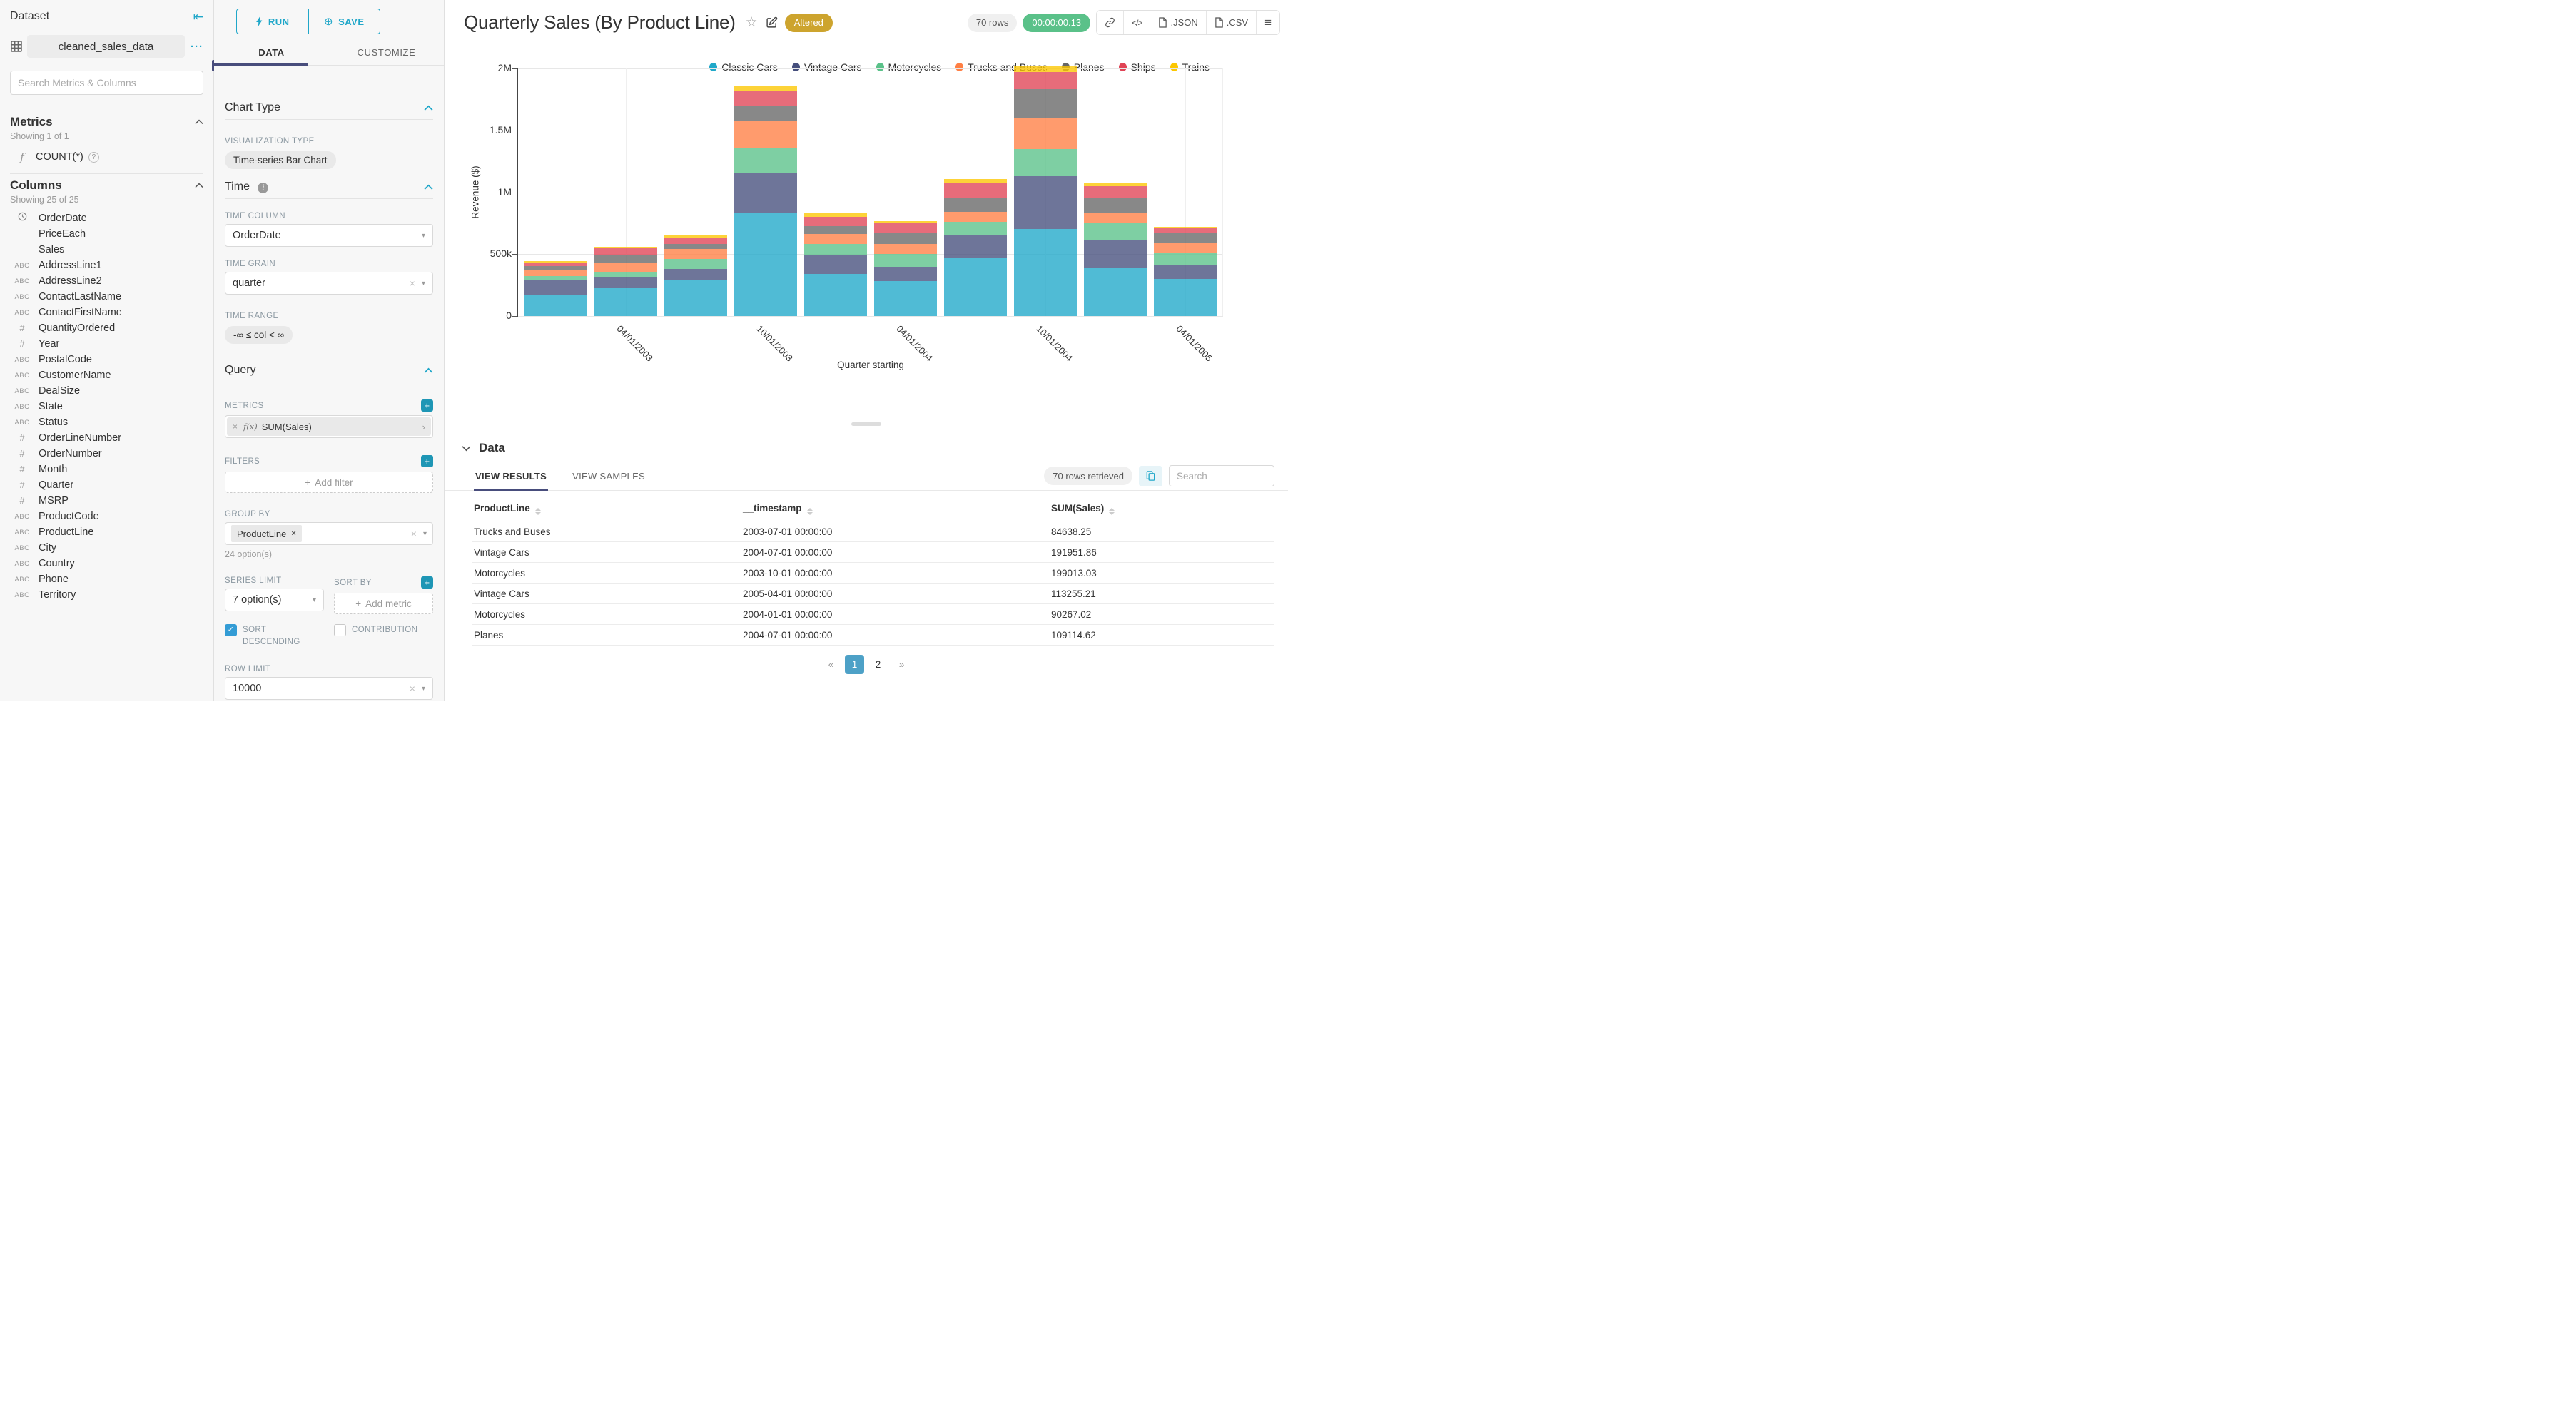 Image resolution: width=2576 pixels, height=1401 pixels. Describe the element at coordinates (106, 312) in the screenshot. I see `column-item-contactfirstname: ABC ContactFirstName` at that location.